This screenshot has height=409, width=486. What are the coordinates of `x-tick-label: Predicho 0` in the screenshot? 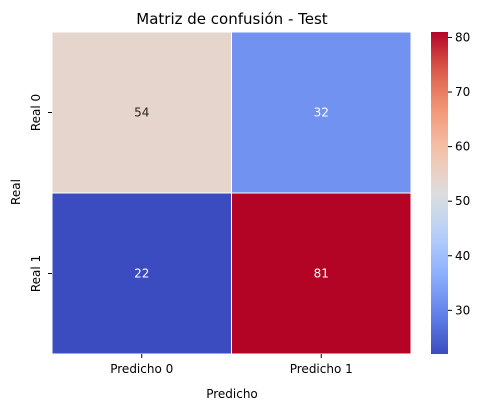 It's located at (141, 369).